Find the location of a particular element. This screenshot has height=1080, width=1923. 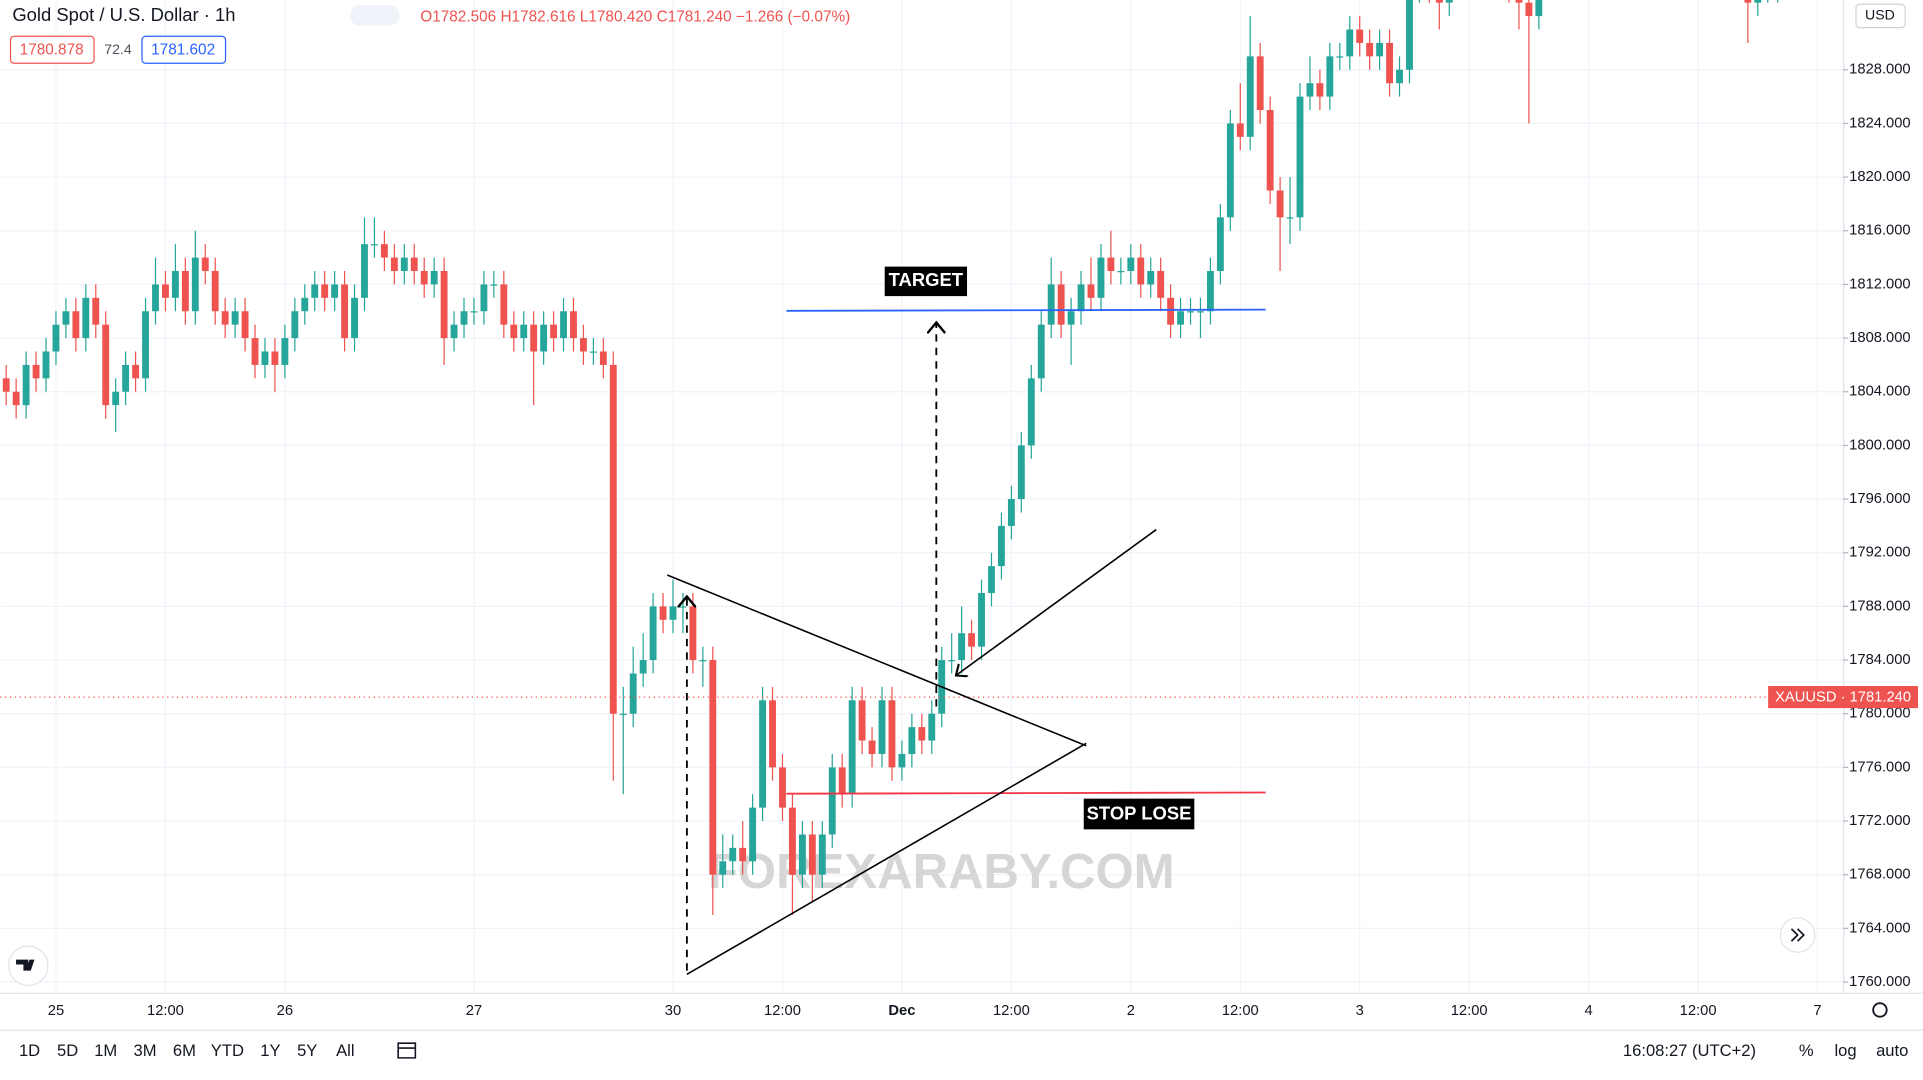

y-tick-label: 1760.000 is located at coordinates (1879, 982).